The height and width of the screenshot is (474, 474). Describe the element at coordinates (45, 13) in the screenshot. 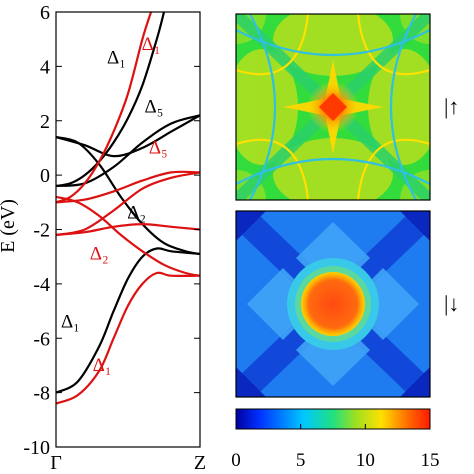

I see `y-tick-label: 6` at that location.